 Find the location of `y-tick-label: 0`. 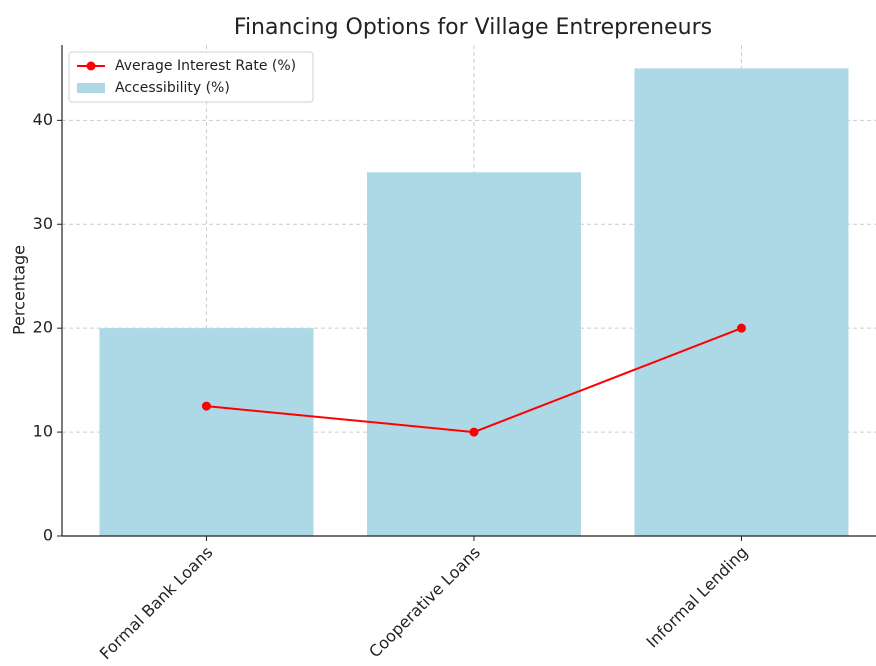

y-tick-label: 0 is located at coordinates (48, 535).